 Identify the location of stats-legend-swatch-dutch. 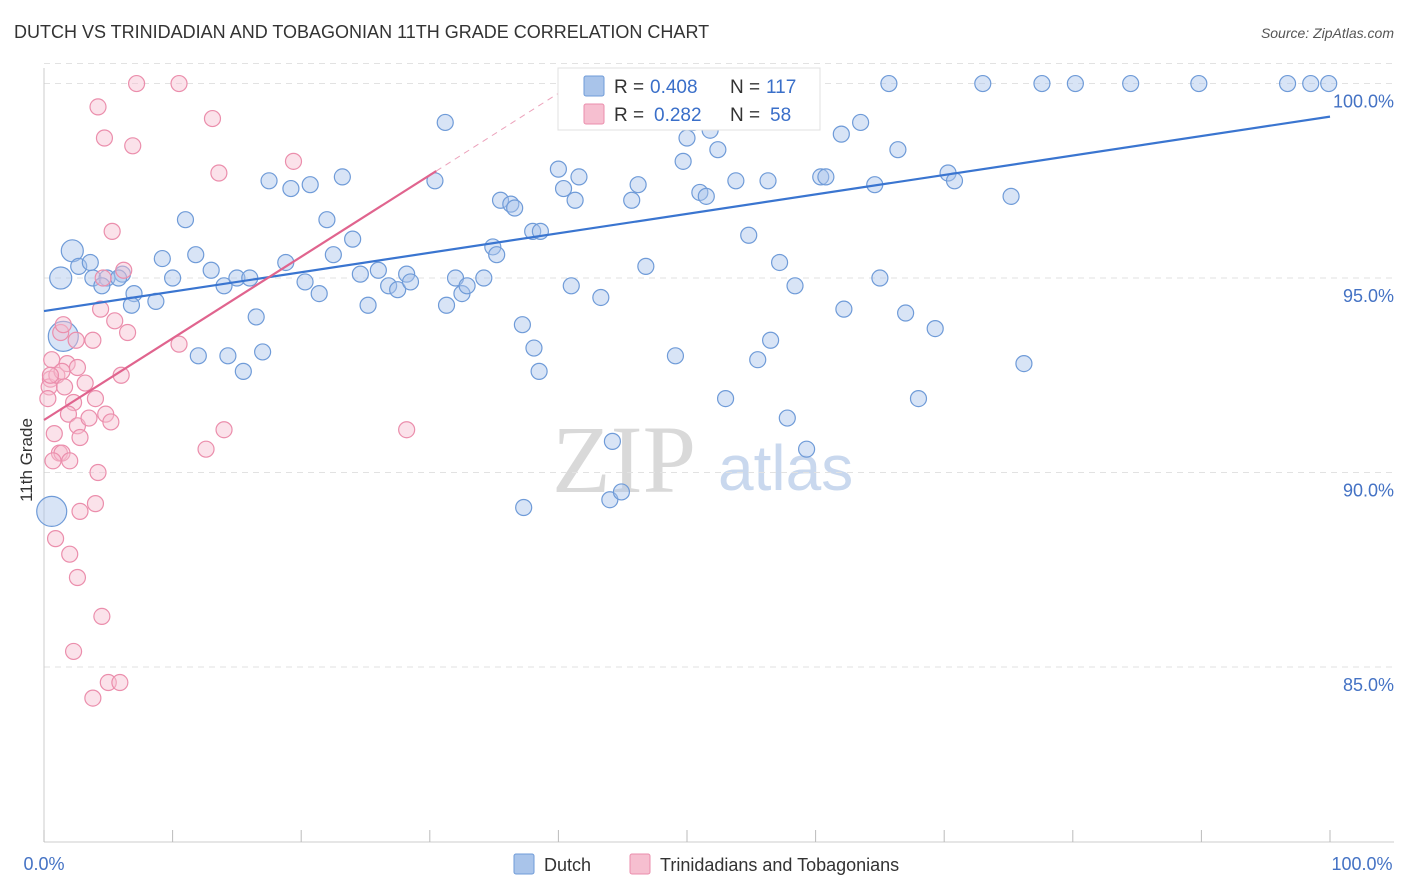
(594, 86).